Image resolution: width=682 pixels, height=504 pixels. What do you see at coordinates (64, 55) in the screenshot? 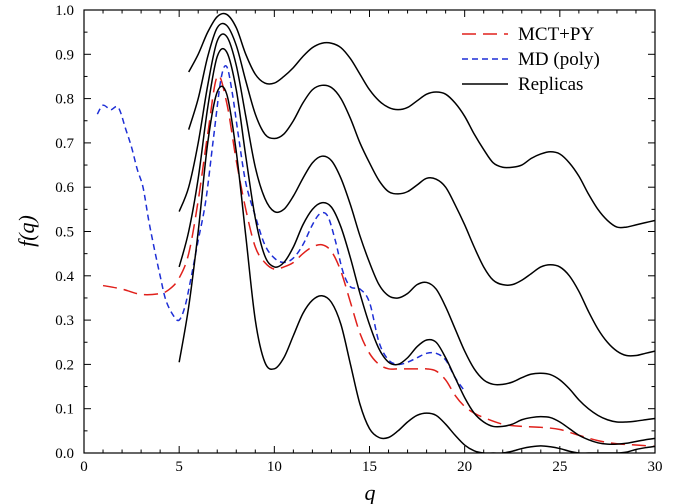
I see `y-tick-label: 0.9` at bounding box center [64, 55].